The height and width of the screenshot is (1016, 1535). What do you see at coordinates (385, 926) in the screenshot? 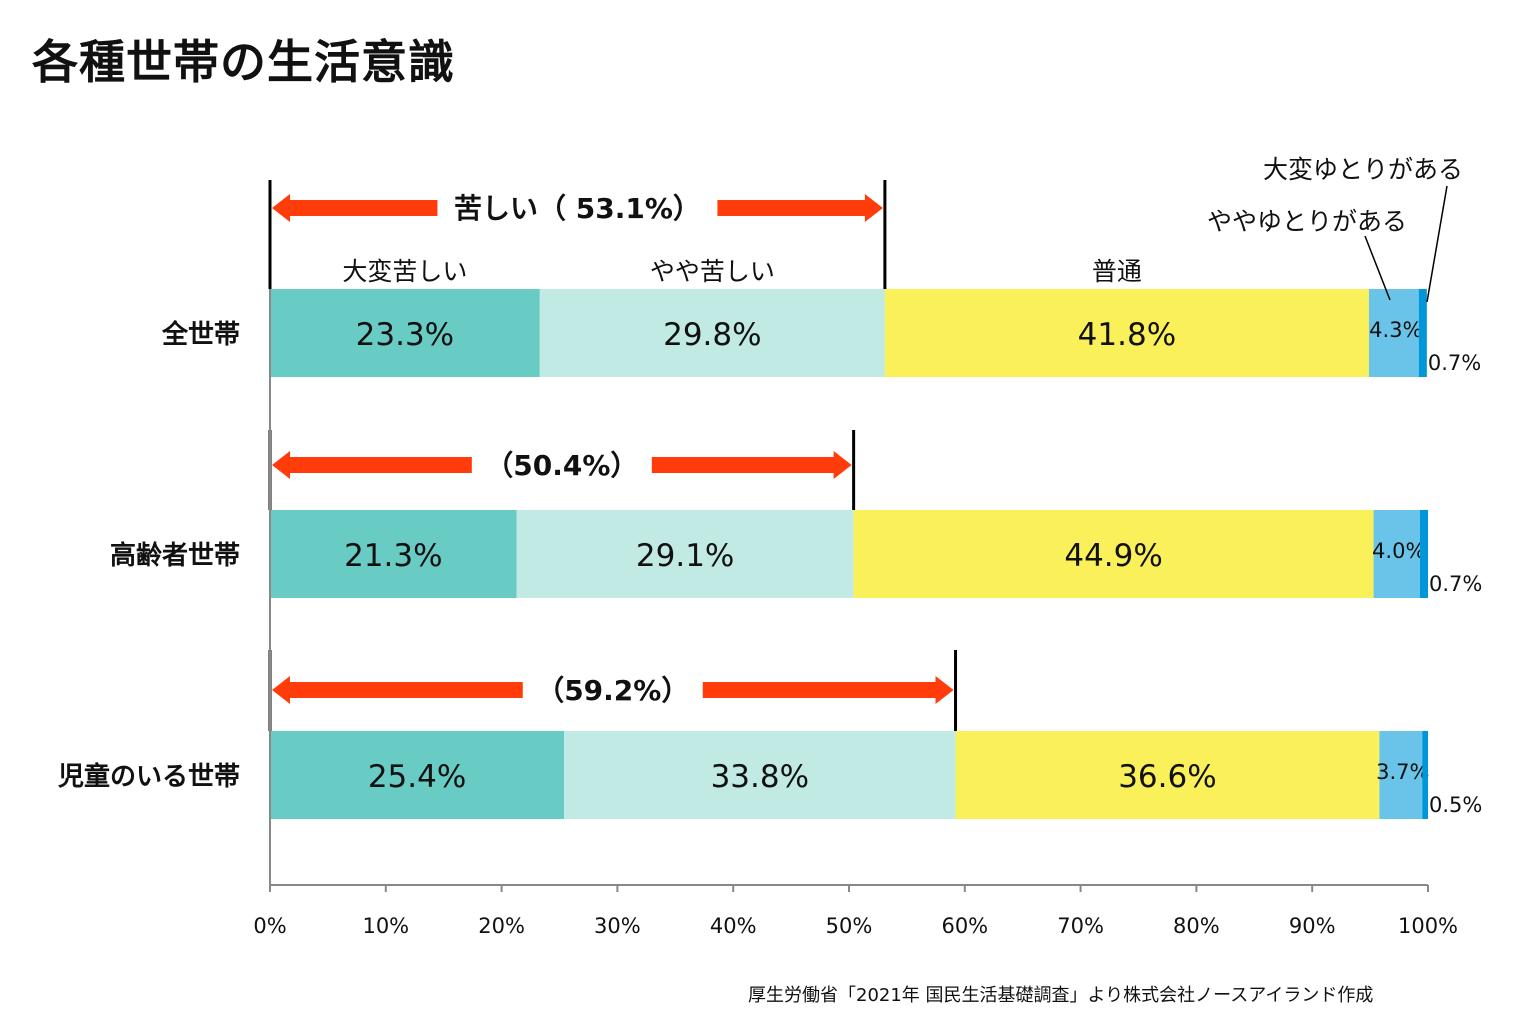
I see `x-tick-label: 10%` at bounding box center [385, 926].